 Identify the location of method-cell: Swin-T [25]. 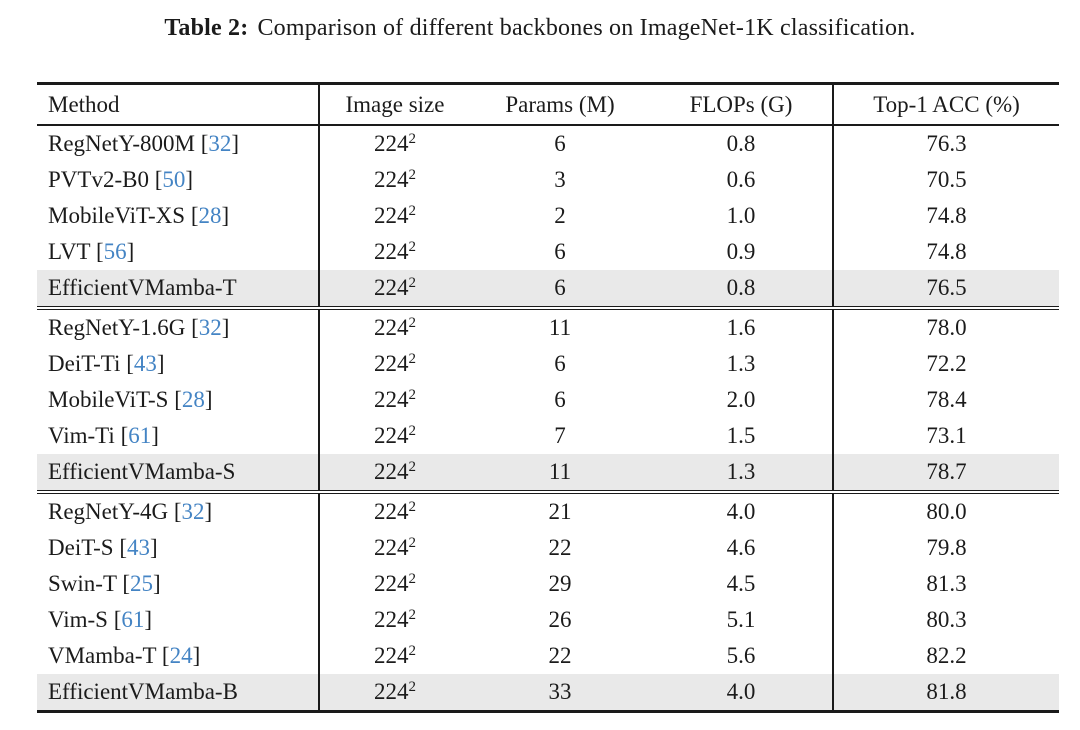
(178, 584).